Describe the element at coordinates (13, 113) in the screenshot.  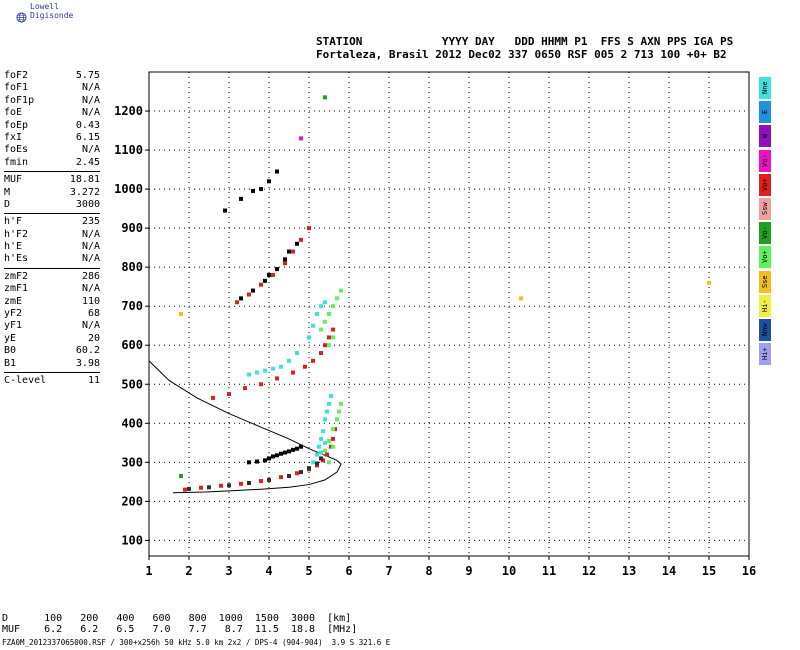
I see `param-name: foE` at that location.